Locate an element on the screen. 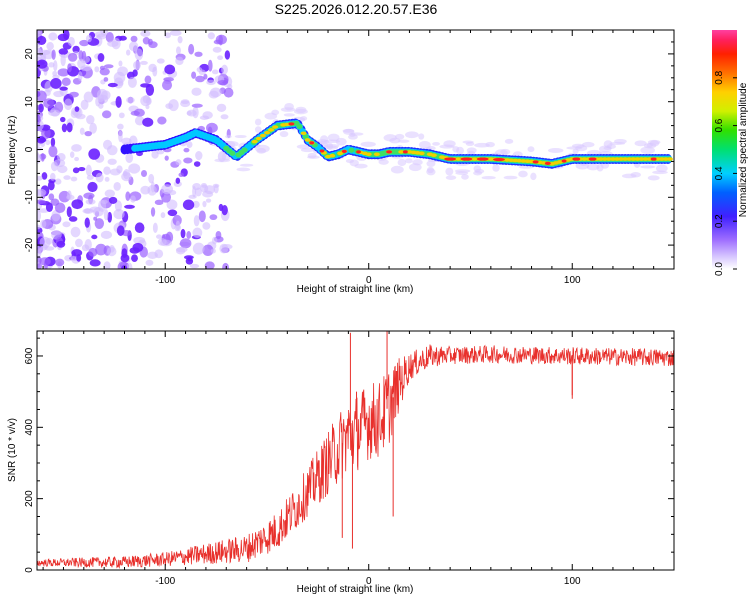  snr-ytick-label: 0 is located at coordinates (29, 570).